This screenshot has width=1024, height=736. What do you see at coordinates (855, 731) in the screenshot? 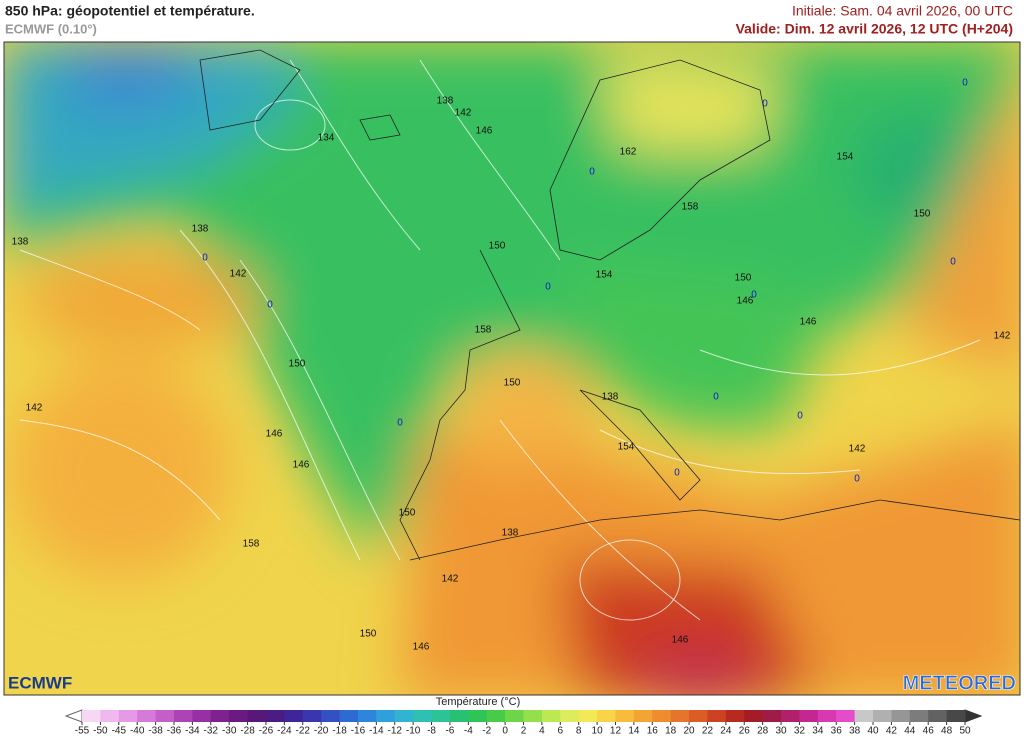
I see `colorbar-label: 38` at bounding box center [855, 731].